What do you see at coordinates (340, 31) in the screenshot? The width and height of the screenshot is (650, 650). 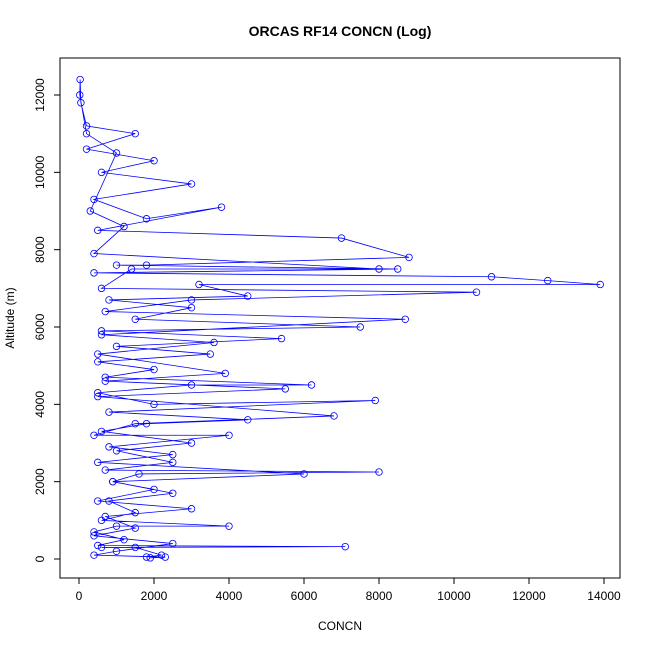 I see `chart-title: ORCAS RF14 CONCN (Log)` at bounding box center [340, 31].